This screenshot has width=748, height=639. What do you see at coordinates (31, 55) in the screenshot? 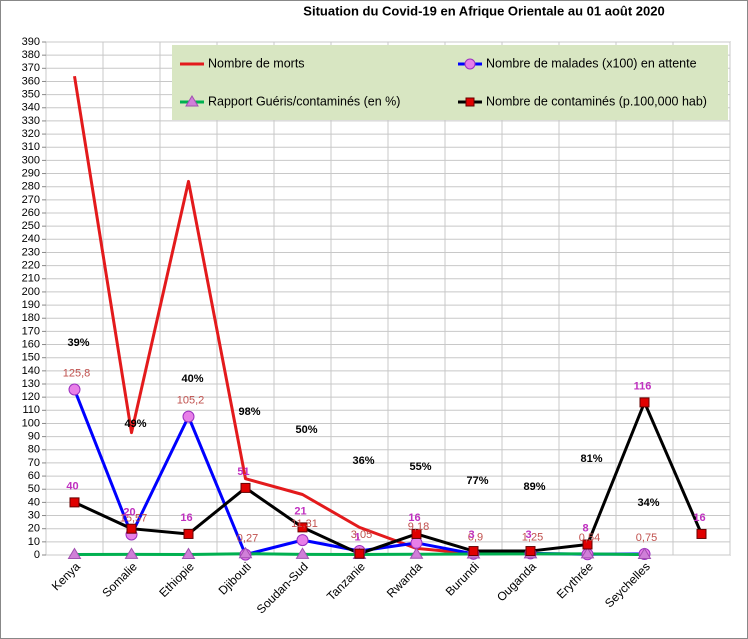
I see `y-tick-label: 380` at bounding box center [31, 55].